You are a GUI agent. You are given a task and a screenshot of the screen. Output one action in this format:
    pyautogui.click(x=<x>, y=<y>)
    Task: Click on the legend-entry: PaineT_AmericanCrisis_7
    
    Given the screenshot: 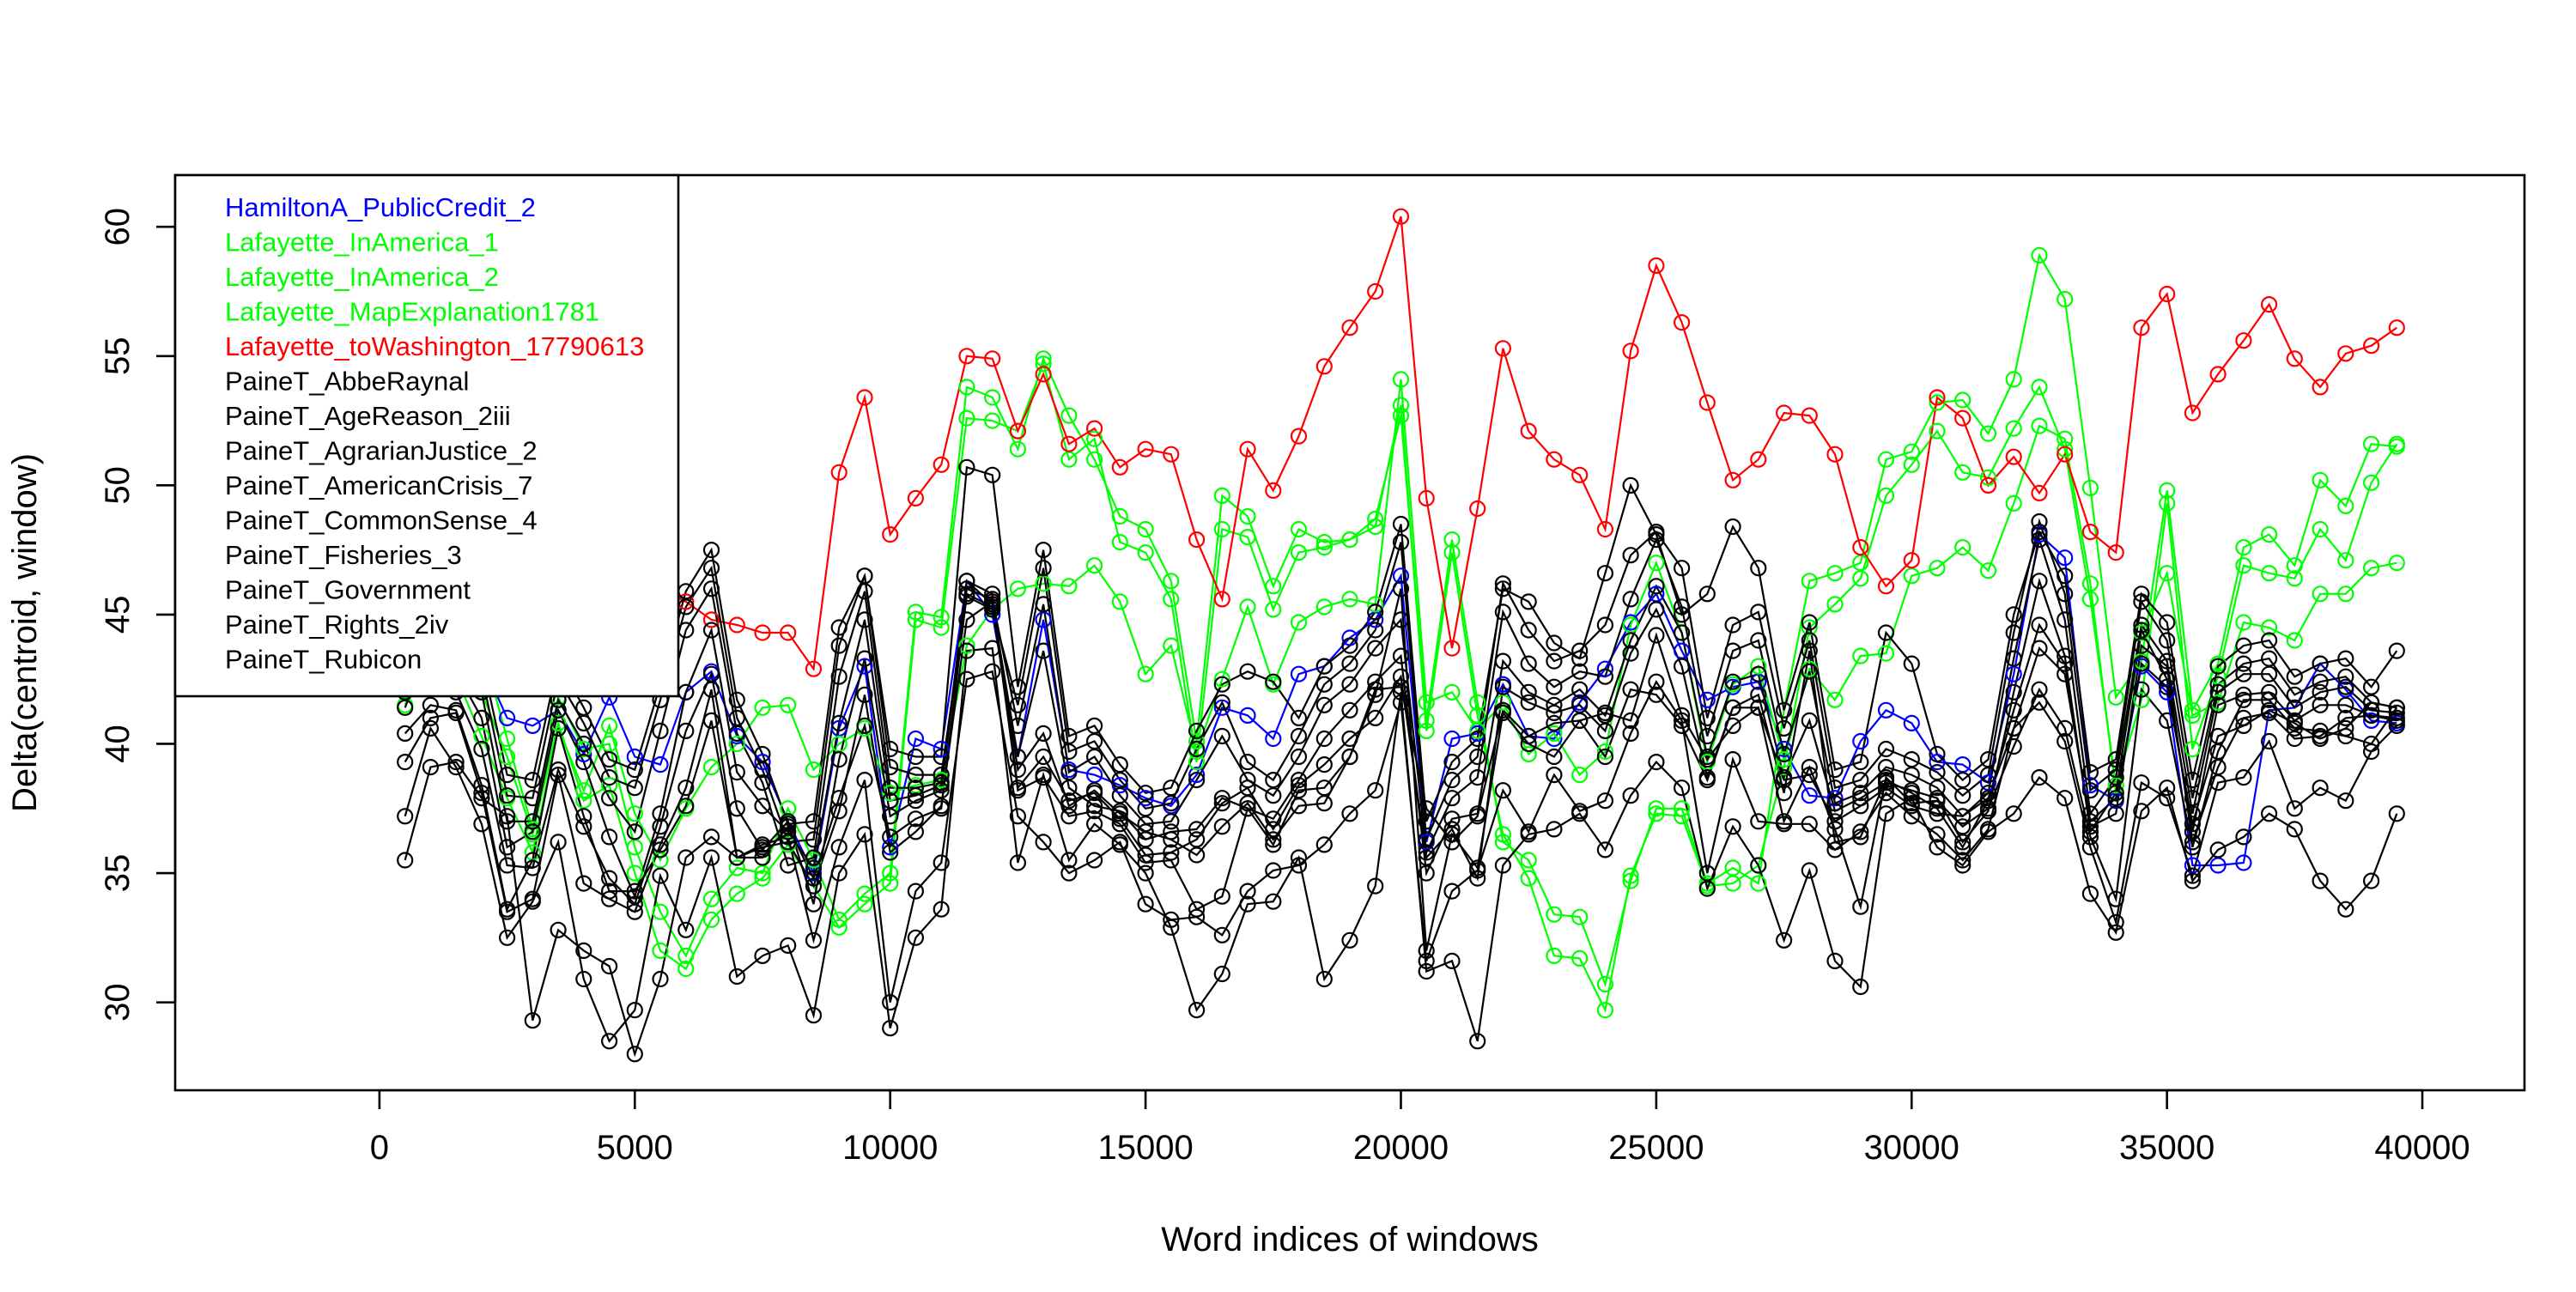 What is the action you would take?
    pyautogui.click(x=378, y=485)
    